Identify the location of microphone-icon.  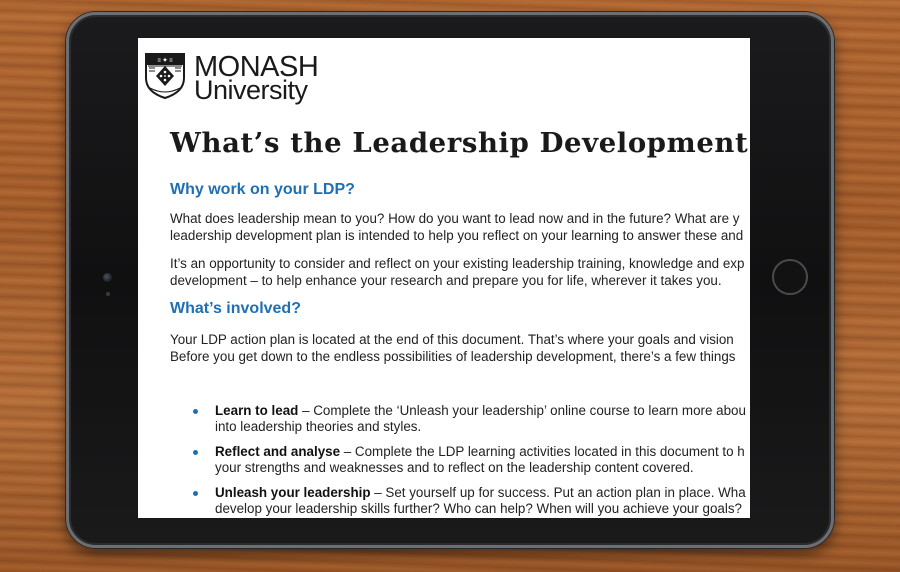
(108, 294).